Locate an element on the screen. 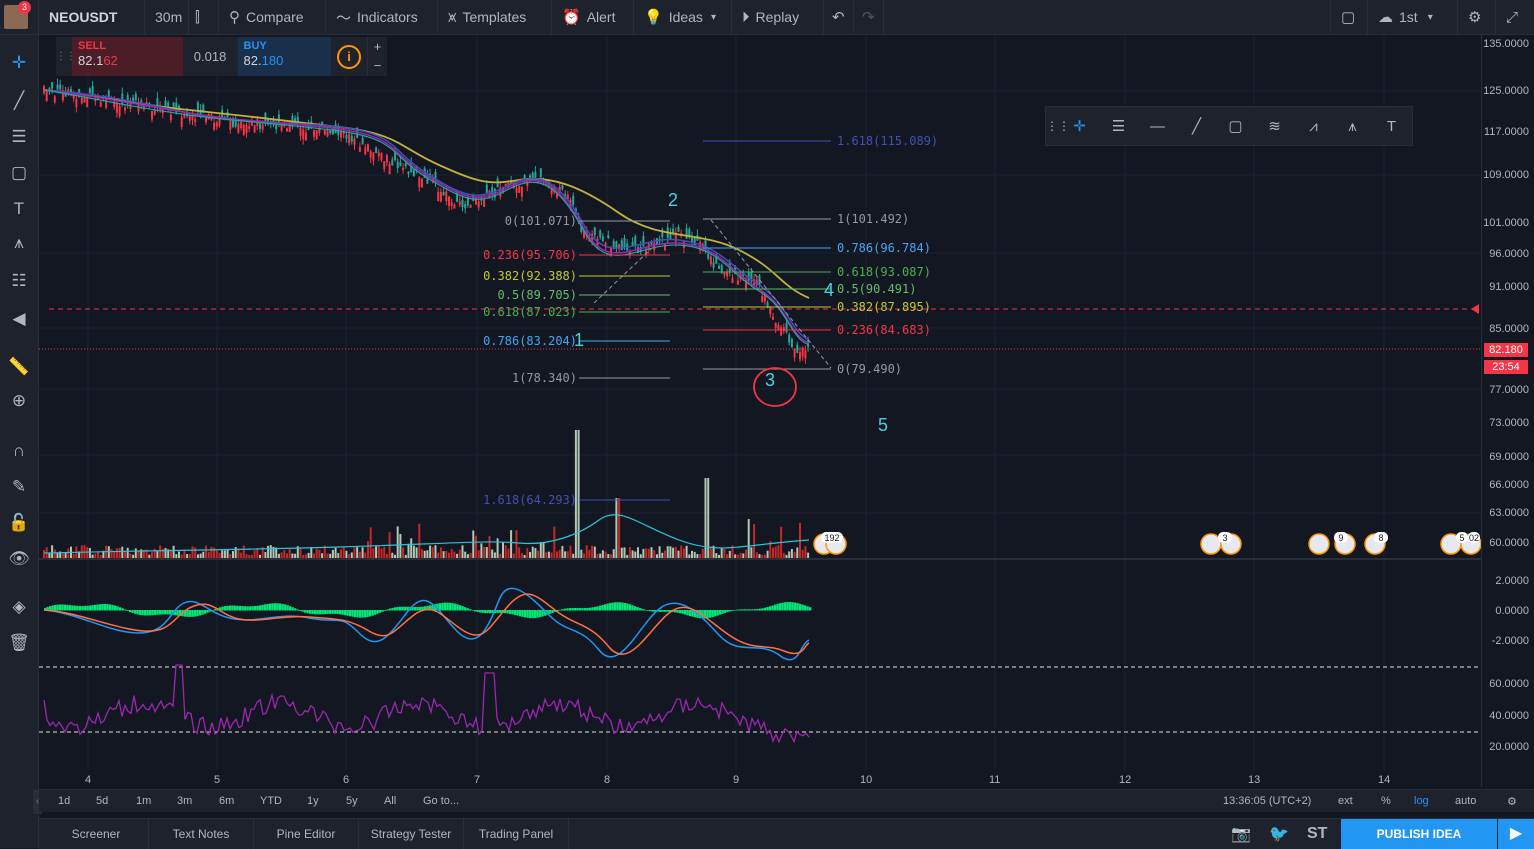 The width and height of the screenshot is (1534, 849). range-6m: 6m is located at coordinates (227, 801).